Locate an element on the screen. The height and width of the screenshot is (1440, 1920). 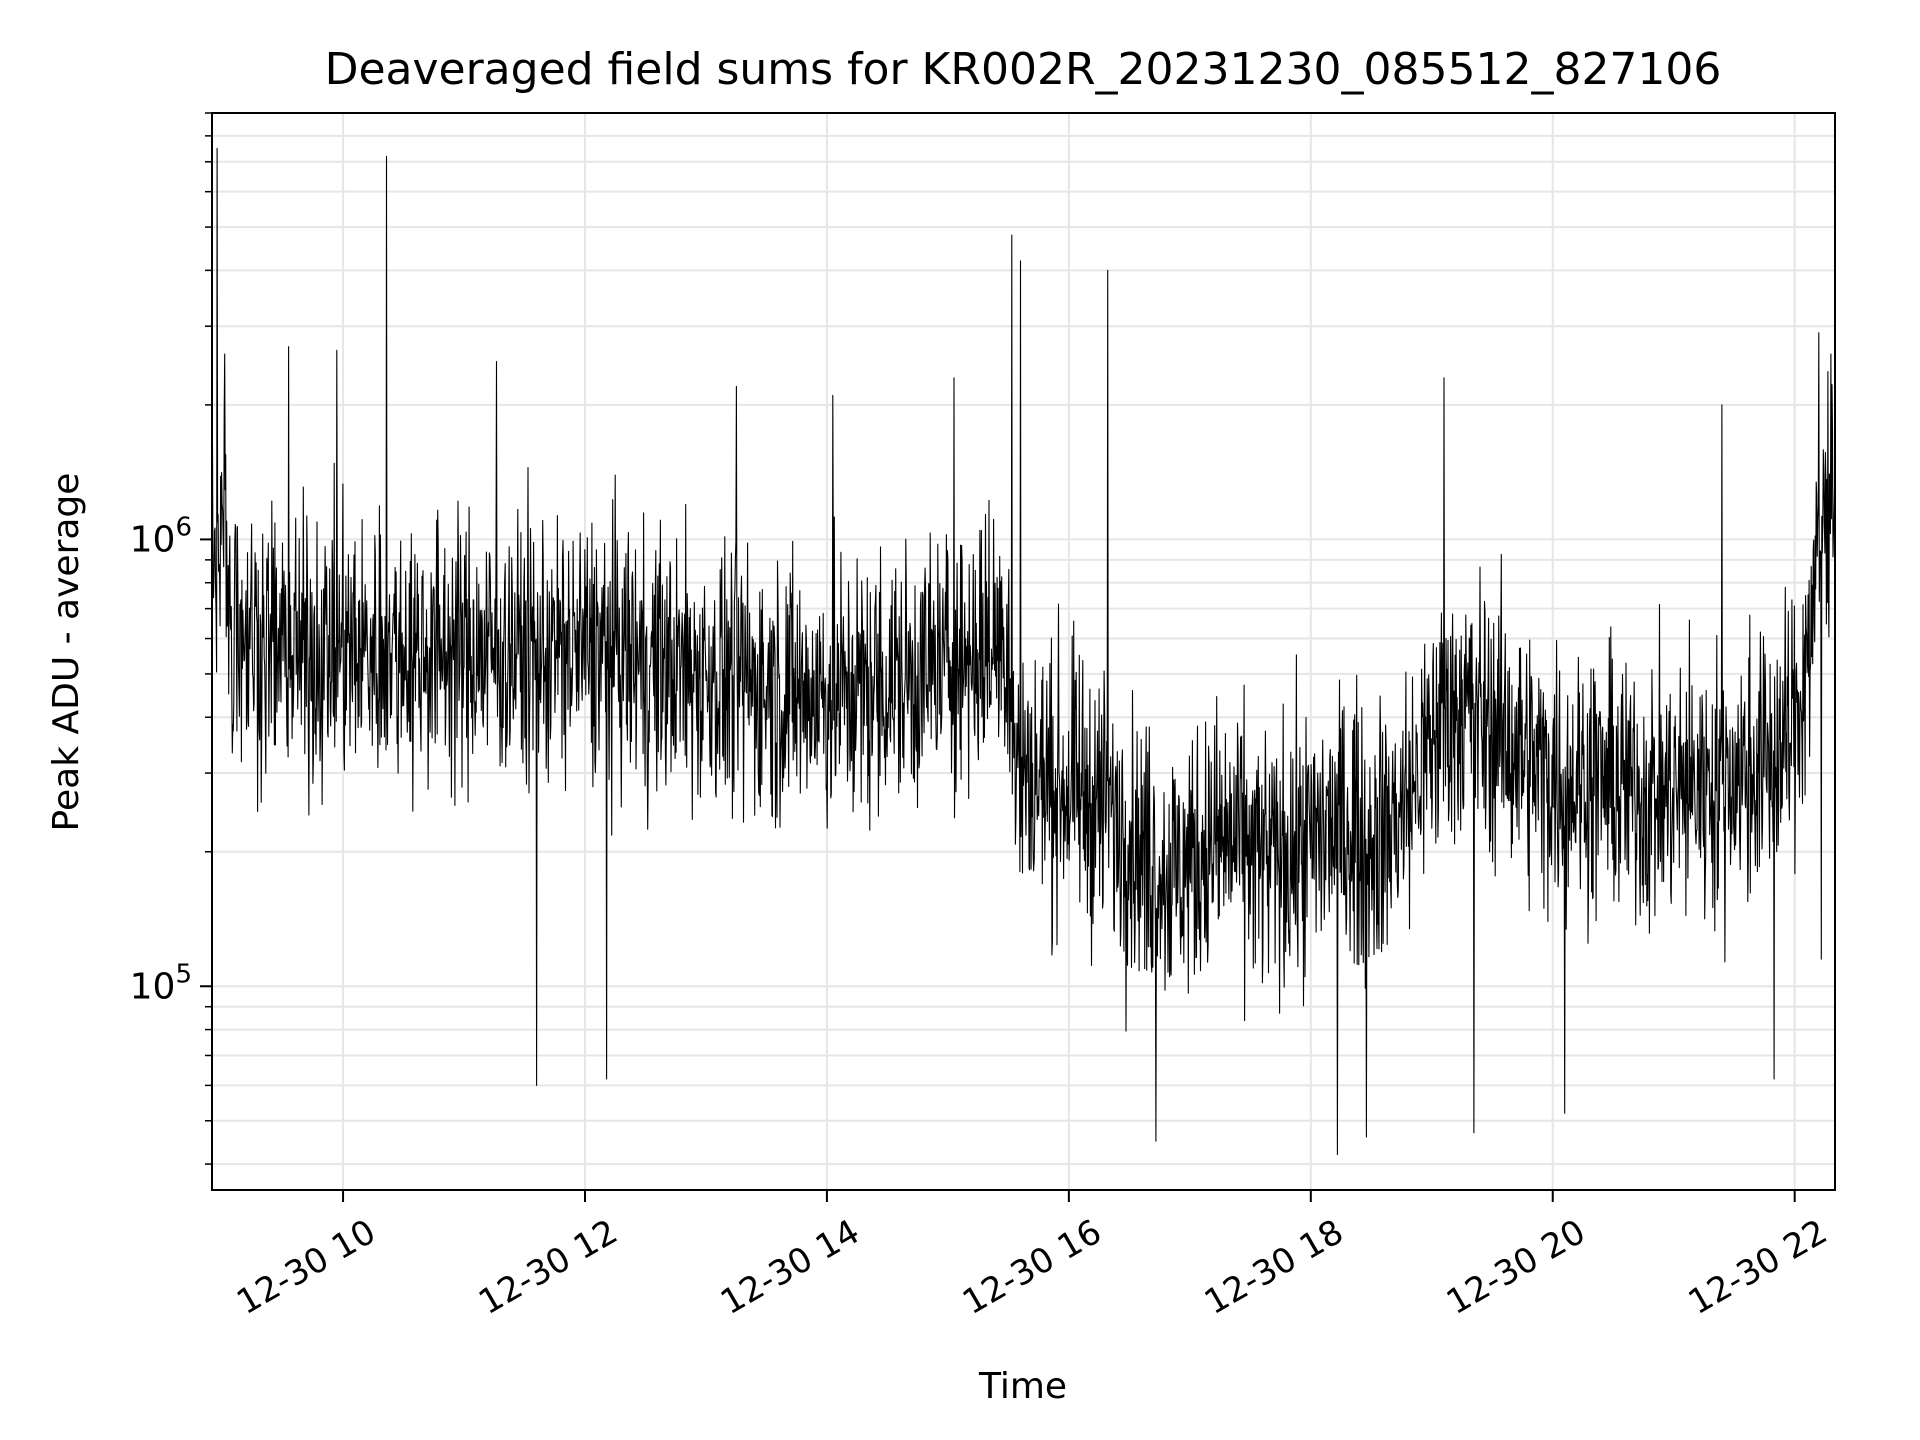
y-tick-label: 10⁶ is located at coordinates (161, 536).